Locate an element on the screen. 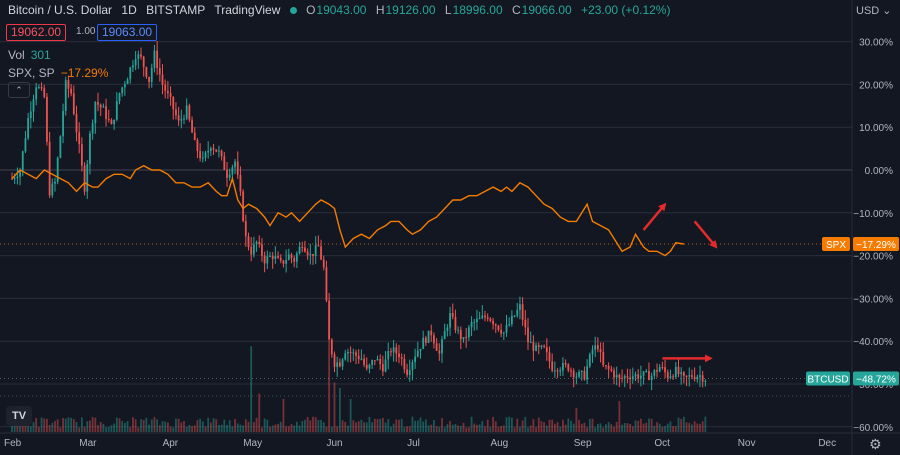  x-tick-label: Oct is located at coordinates (662, 443).